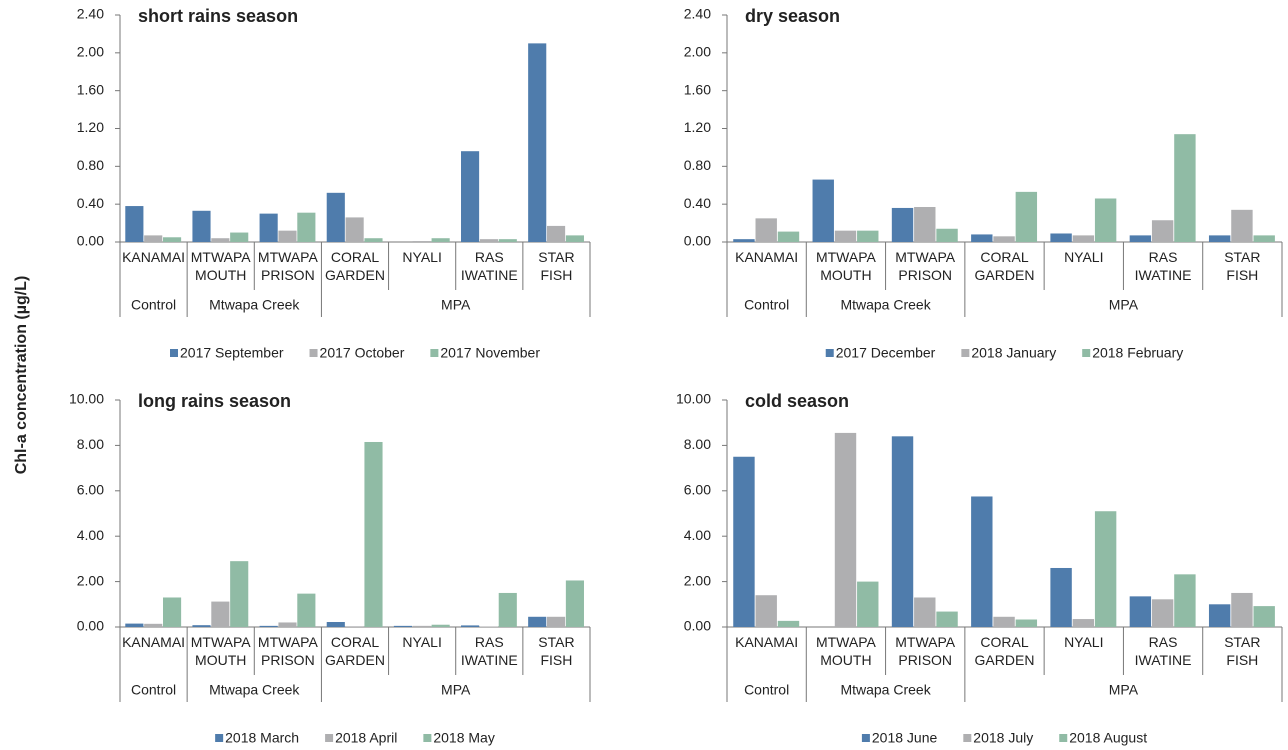 This screenshot has width=1288, height=750. What do you see at coordinates (845, 660) in the screenshot?
I see `x-tick-label-line: MOUTH` at bounding box center [845, 660].